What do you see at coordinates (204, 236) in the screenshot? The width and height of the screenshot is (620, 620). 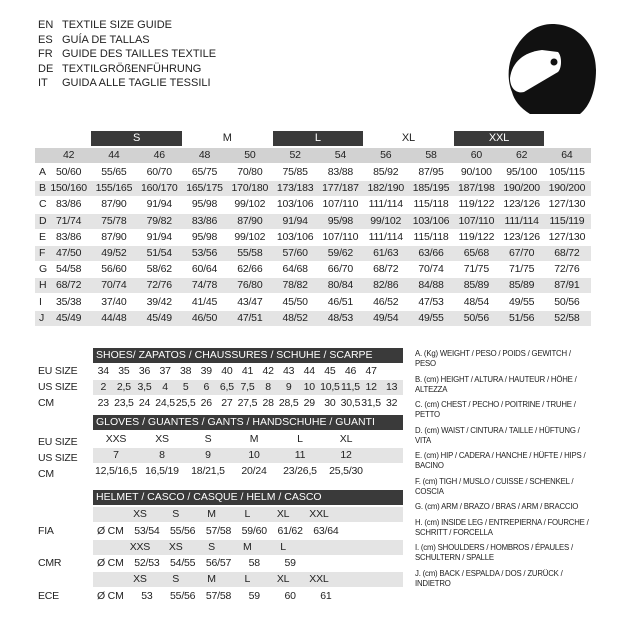 I see `size-value: 95/98` at bounding box center [204, 236].